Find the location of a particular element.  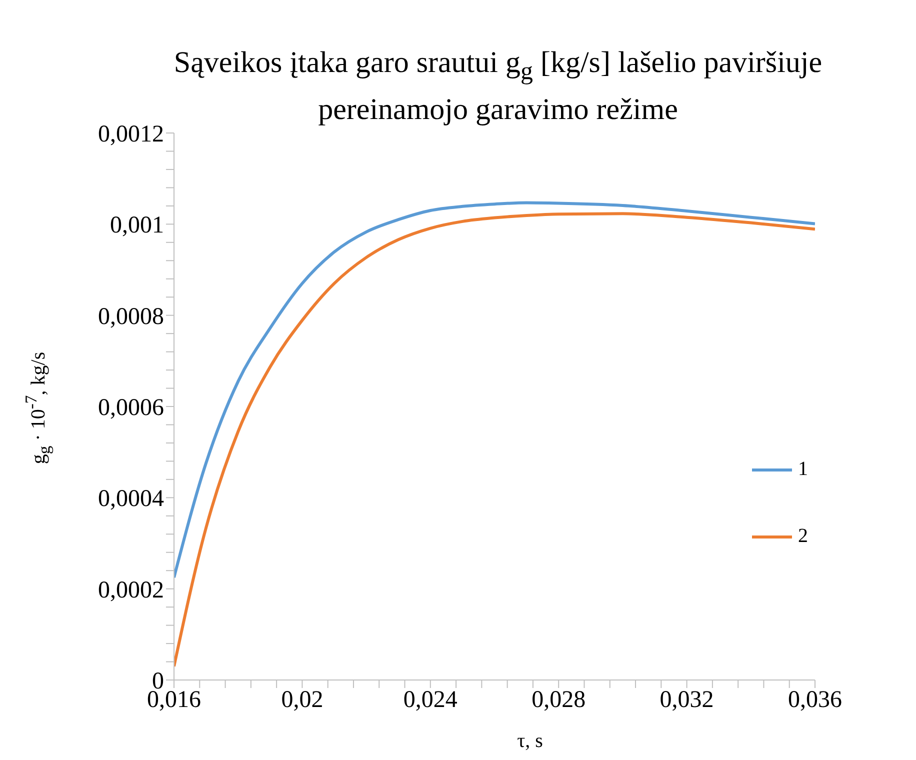

legend-label: 2 is located at coordinates (803, 536).